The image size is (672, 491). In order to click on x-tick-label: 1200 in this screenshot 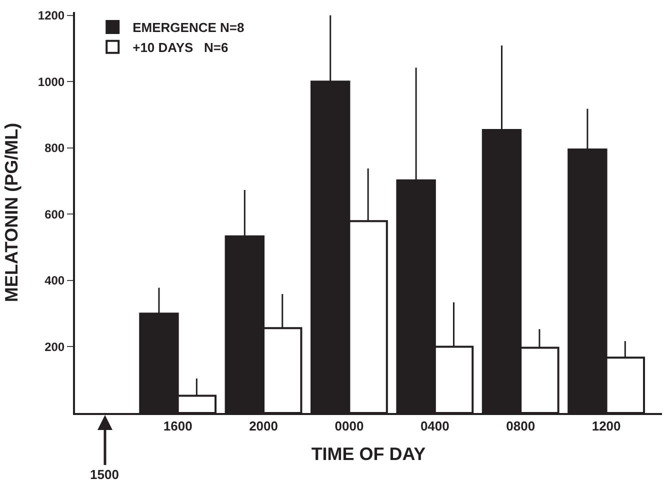, I will do `click(606, 426)`.